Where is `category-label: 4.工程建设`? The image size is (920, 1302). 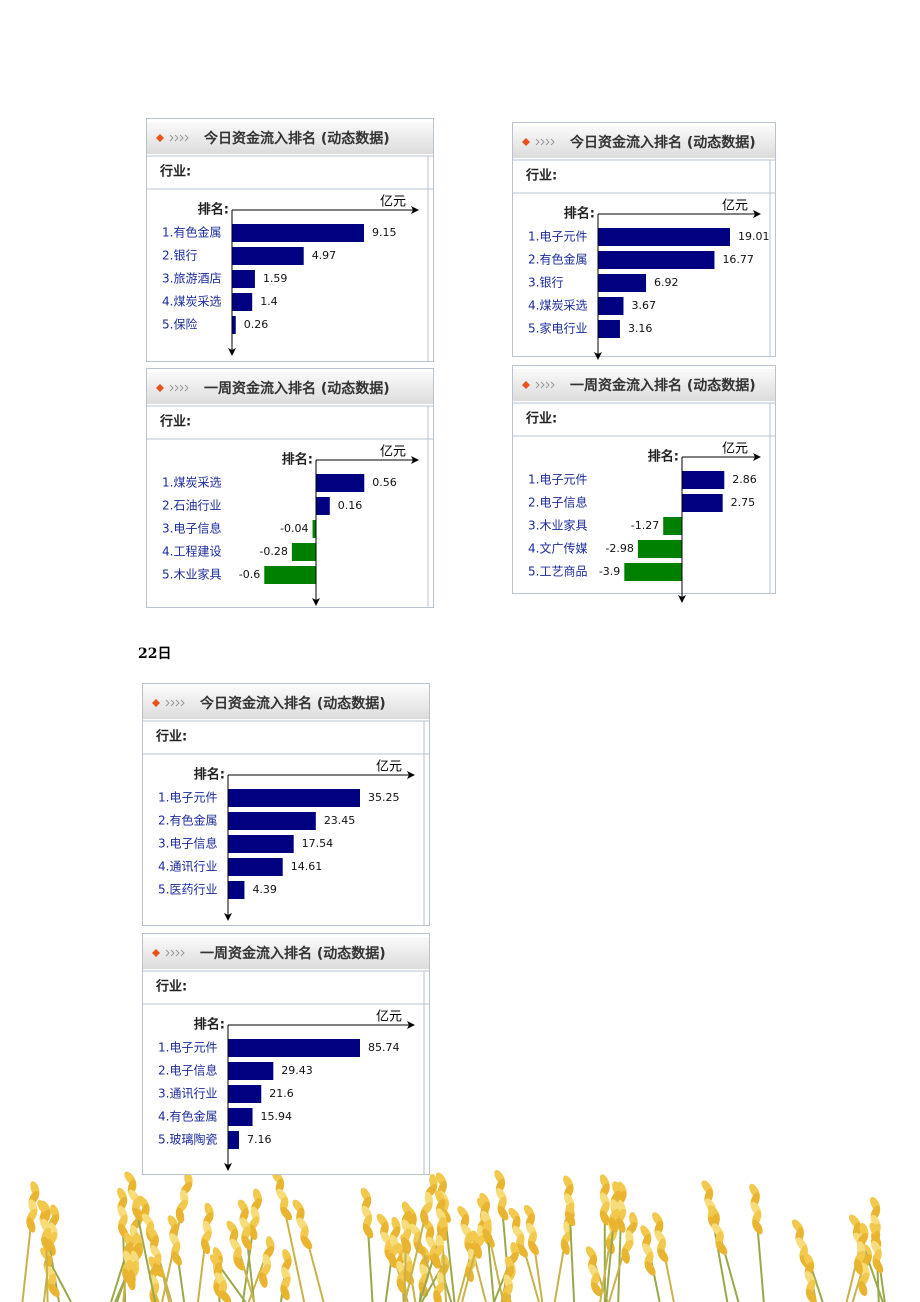 category-label: 4.工程建设 is located at coordinates (191, 551).